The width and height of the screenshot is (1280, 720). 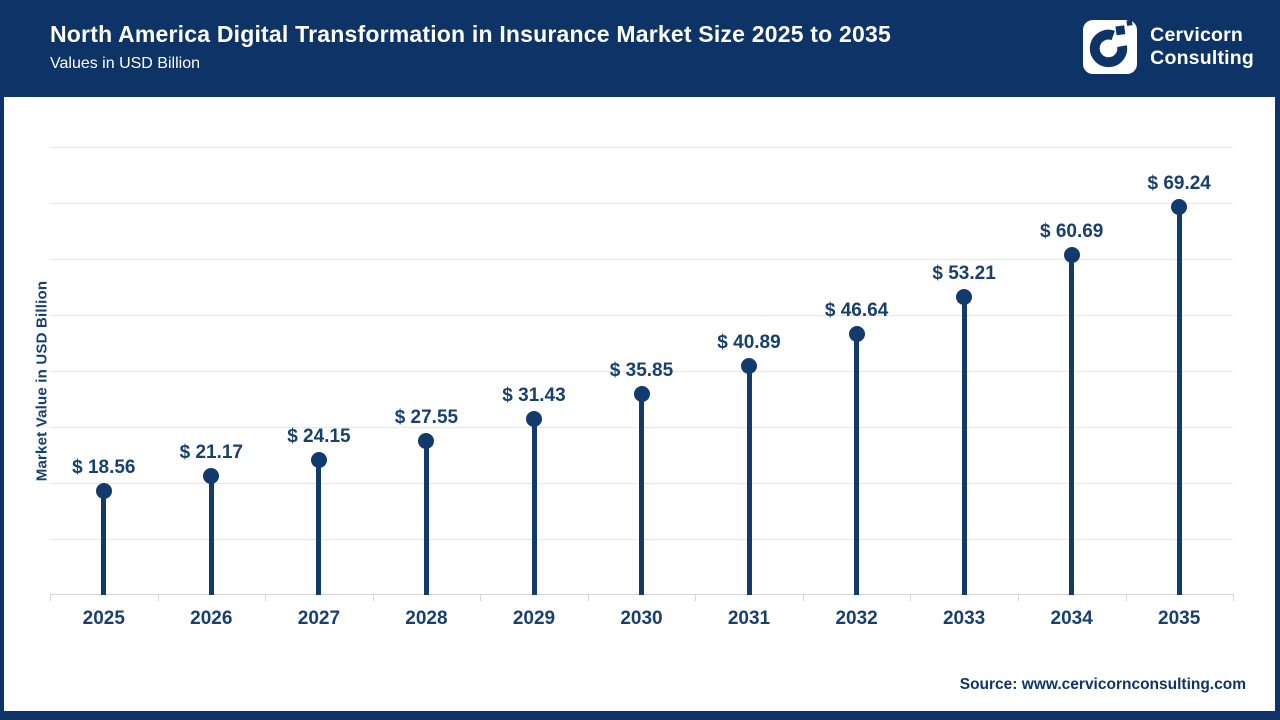 I want to click on x-axis-label: 2033, so click(x=964, y=618).